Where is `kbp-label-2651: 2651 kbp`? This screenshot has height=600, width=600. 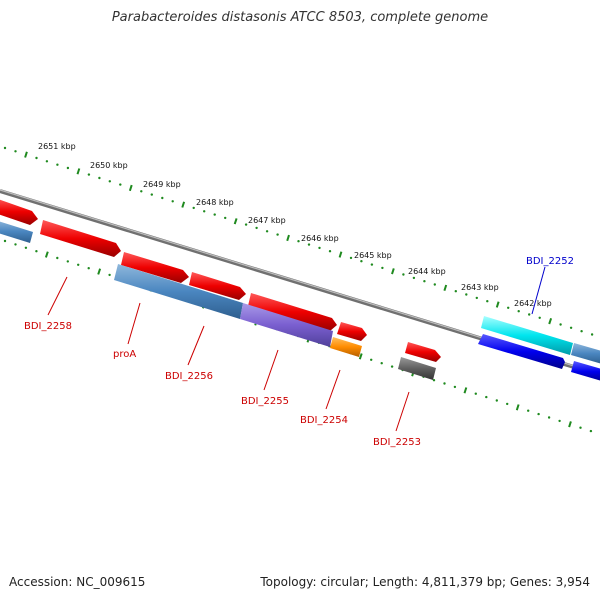 kbp-label-2651: 2651 kbp is located at coordinates (57, 146).